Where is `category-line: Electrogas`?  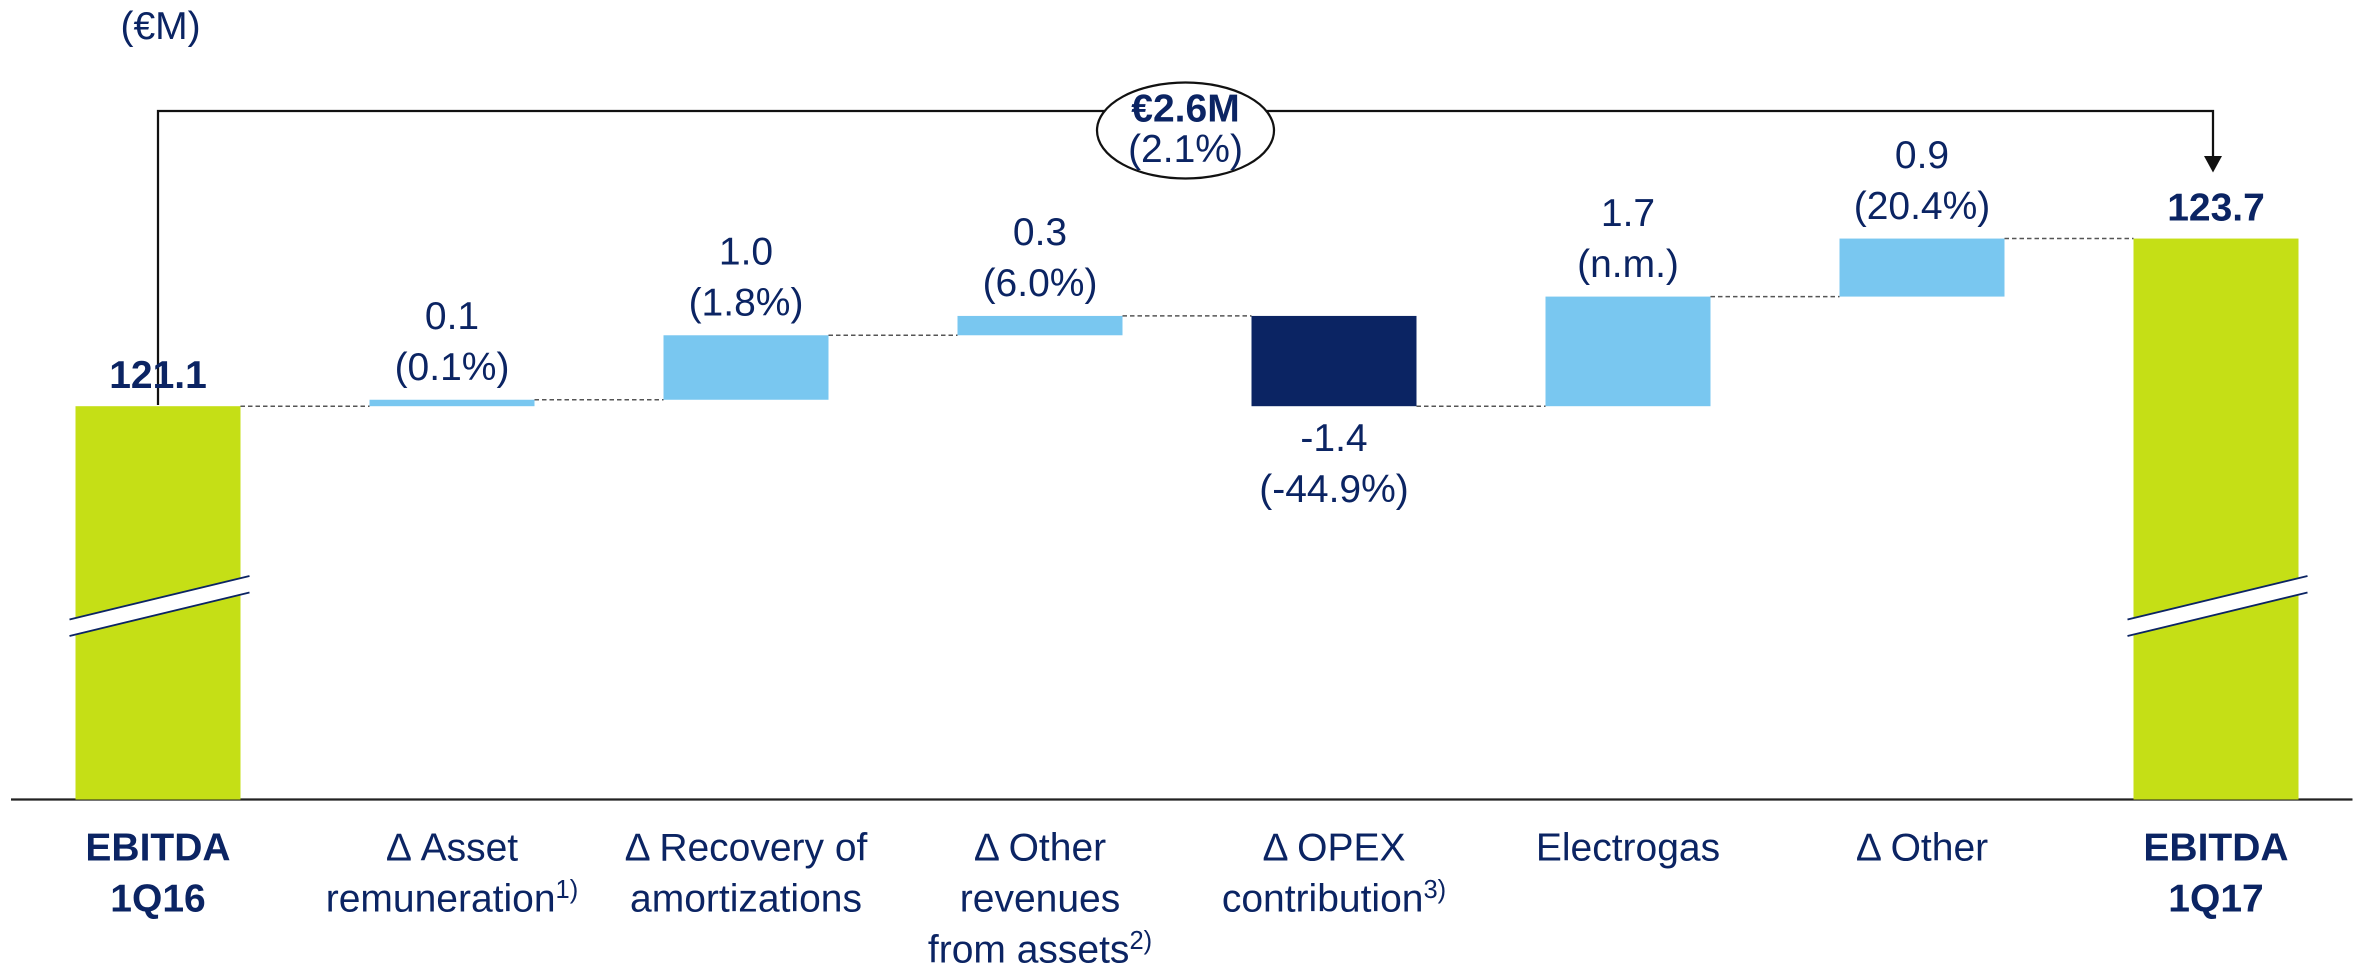 category-line: Electrogas is located at coordinates (1628, 848).